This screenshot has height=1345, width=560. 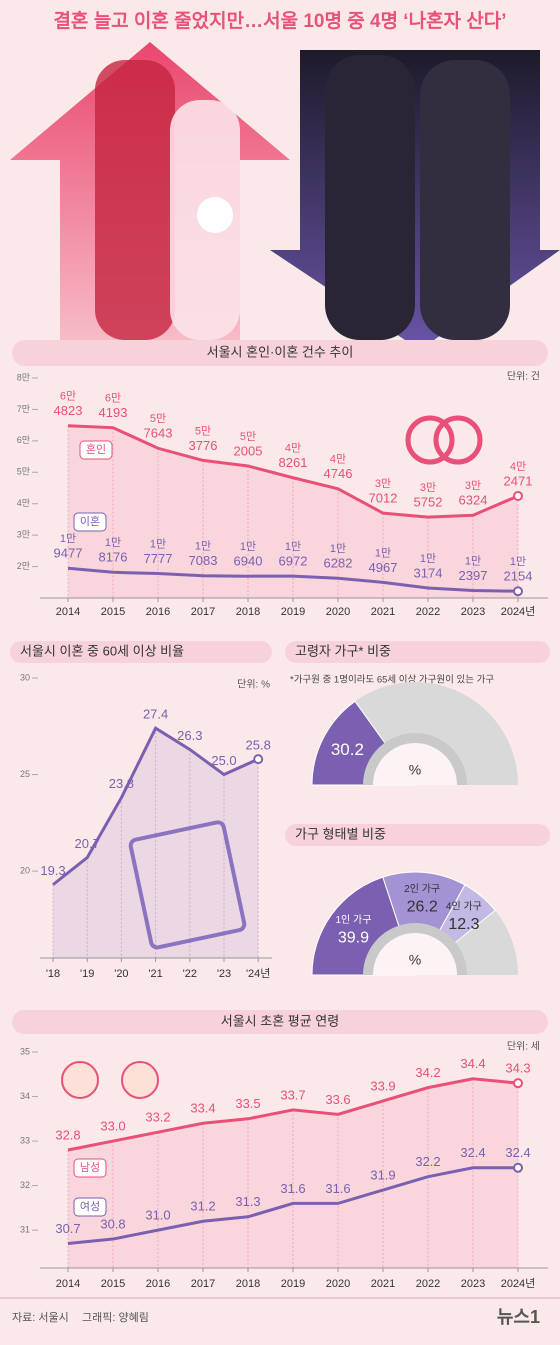 I want to click on value-label: 3776, so click(x=203, y=445).